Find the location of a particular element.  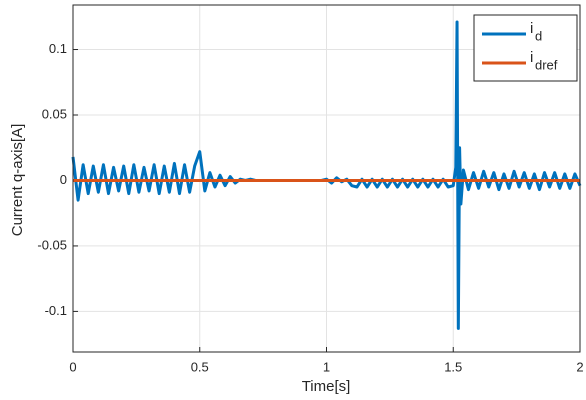

x-tick-label: 0.5 is located at coordinates (200, 366).